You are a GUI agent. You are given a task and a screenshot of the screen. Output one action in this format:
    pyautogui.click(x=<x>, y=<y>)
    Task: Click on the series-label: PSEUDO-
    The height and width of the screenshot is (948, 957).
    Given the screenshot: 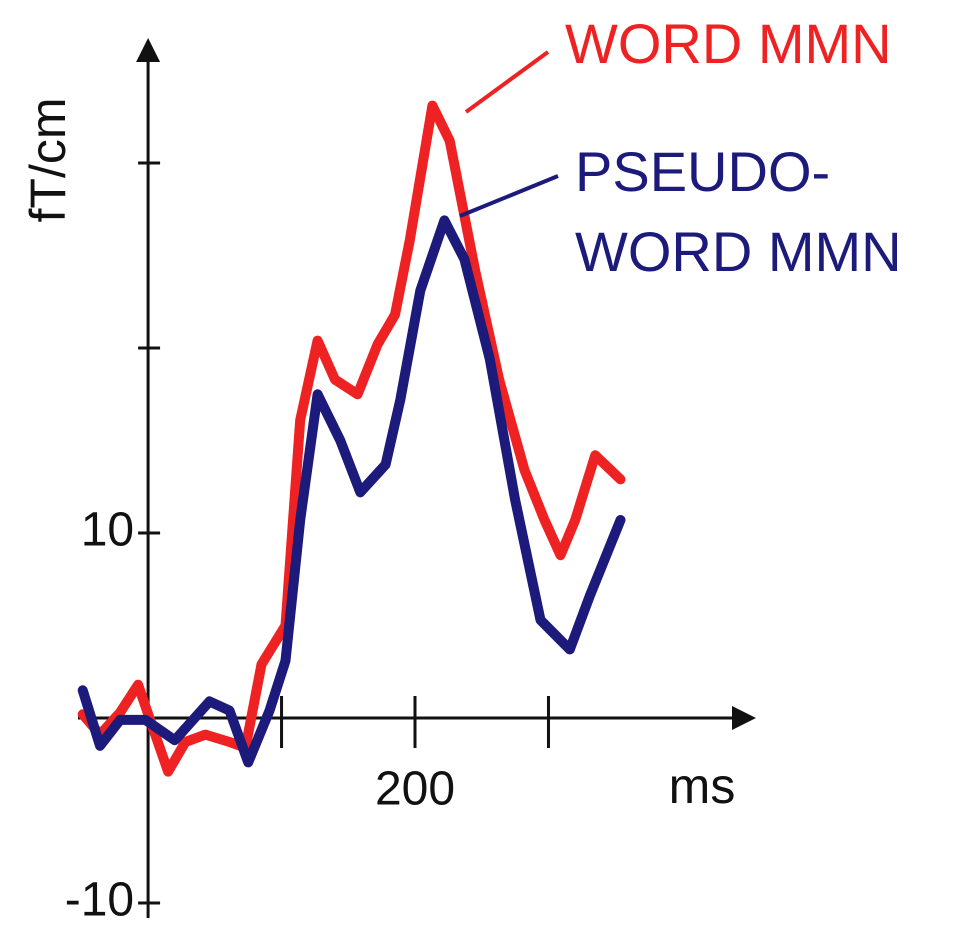 What is the action you would take?
    pyautogui.click(x=702, y=171)
    